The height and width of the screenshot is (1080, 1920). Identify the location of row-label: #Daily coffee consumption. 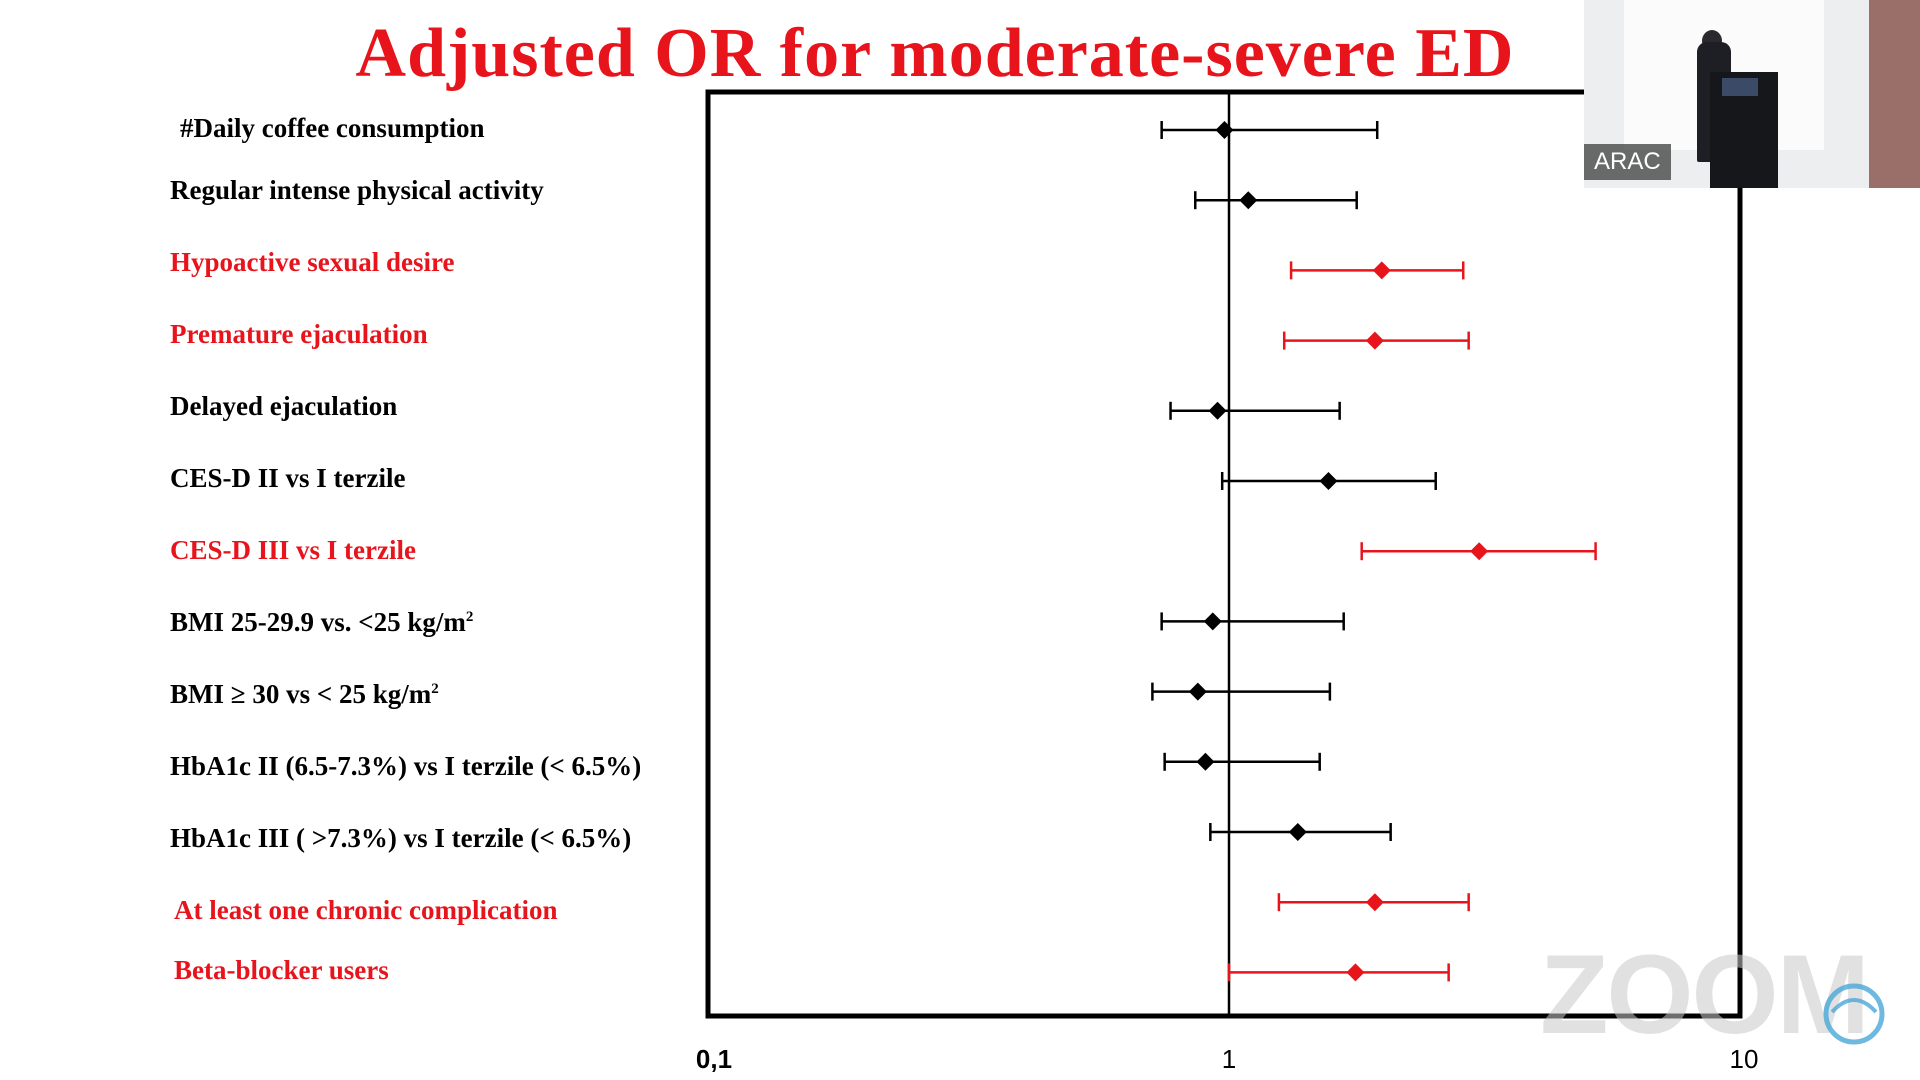
(332, 128).